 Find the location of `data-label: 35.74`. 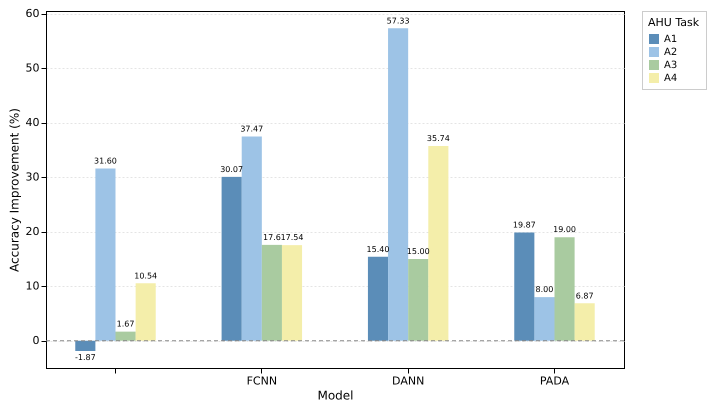

data-label: 35.74 is located at coordinates (438, 138).